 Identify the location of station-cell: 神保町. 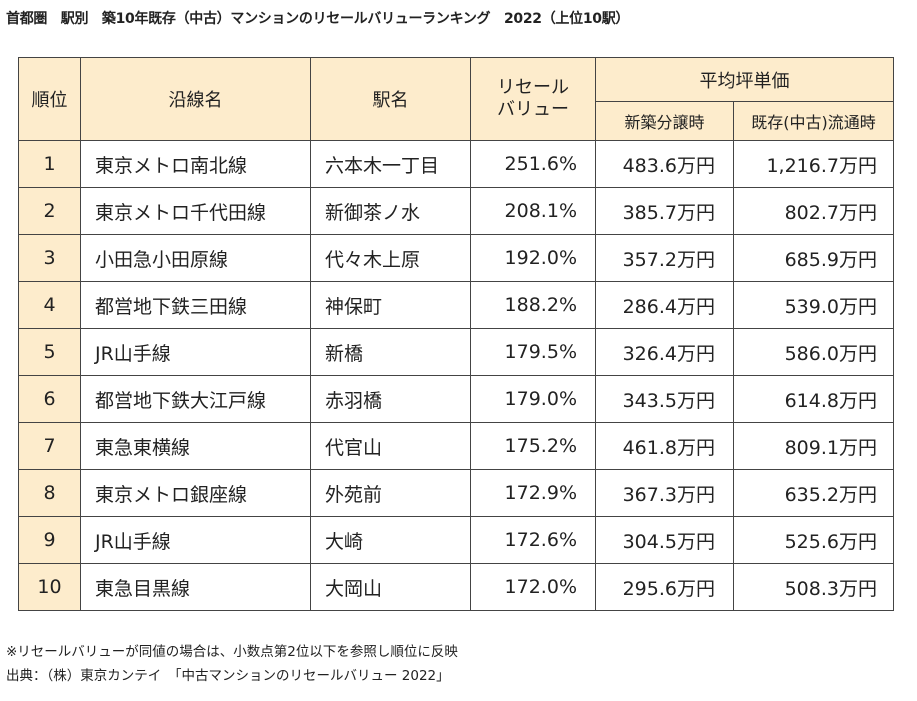
(390, 305).